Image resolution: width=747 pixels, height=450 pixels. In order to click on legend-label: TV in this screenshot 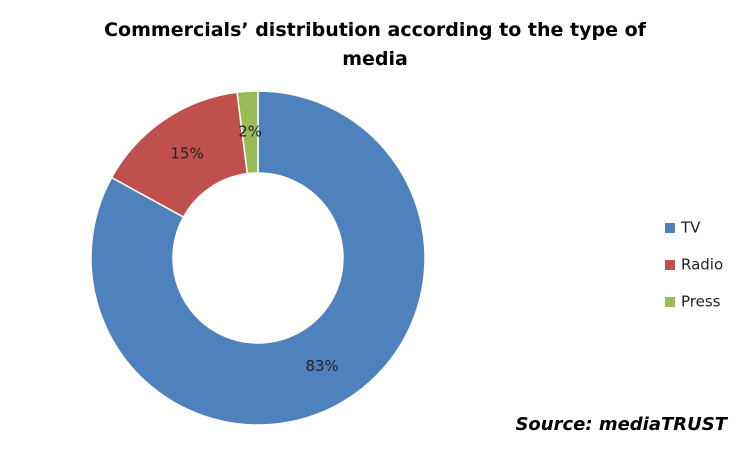, I will do `click(690, 228)`.